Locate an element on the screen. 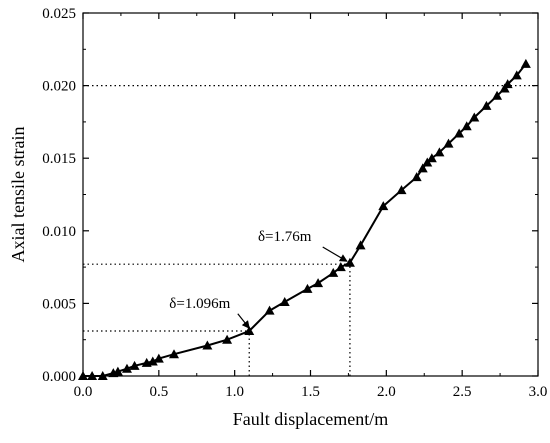  y-tick-label: 0.020 is located at coordinates (59, 87).